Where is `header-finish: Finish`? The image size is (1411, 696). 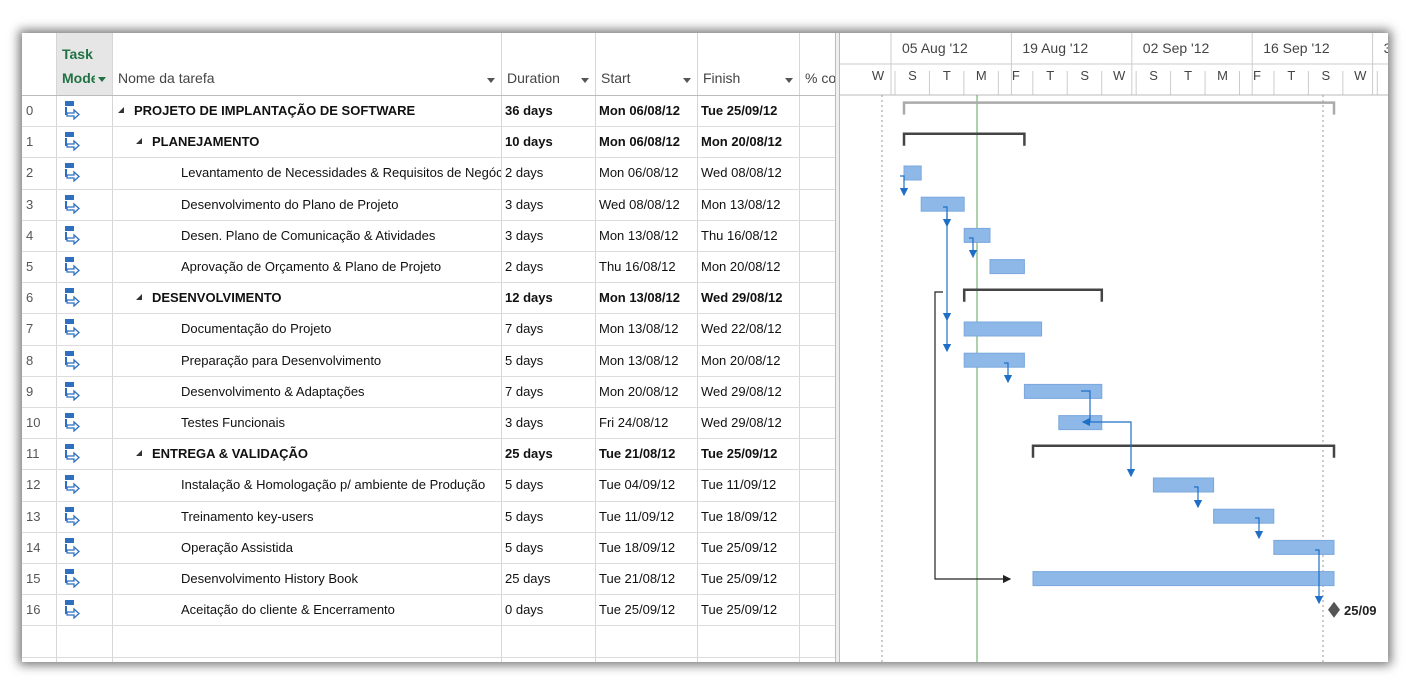
header-finish: Finish is located at coordinates (722, 78).